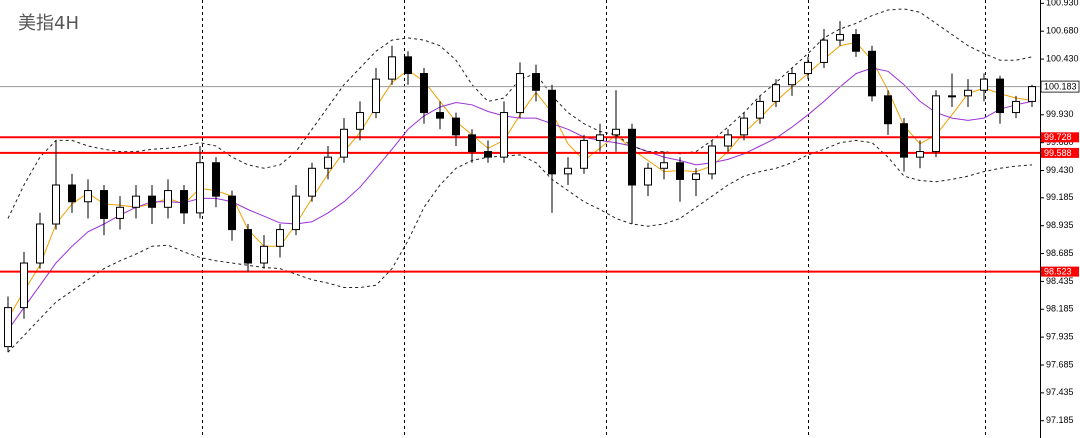 This screenshot has height=438, width=1080. I want to click on current-price-box, so click(1060, 86).